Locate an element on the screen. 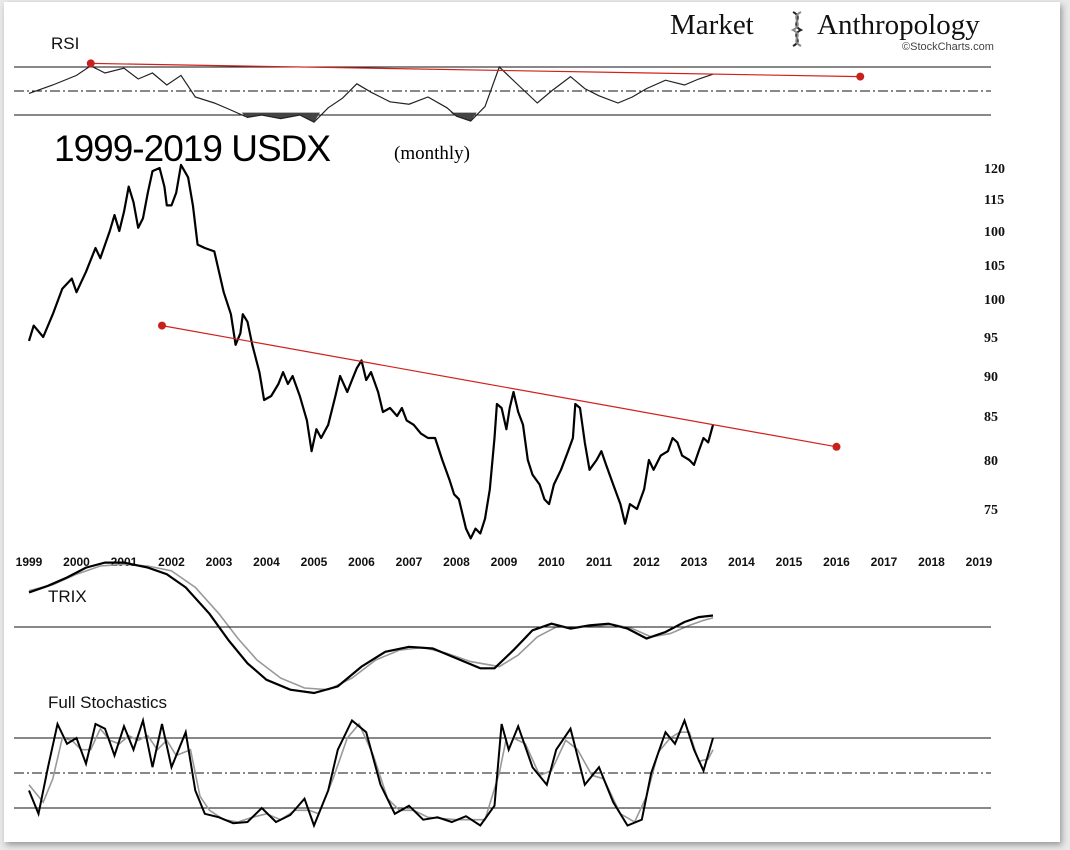 This screenshot has width=1070, height=850. rsi-trendline is located at coordinates (475, 70).